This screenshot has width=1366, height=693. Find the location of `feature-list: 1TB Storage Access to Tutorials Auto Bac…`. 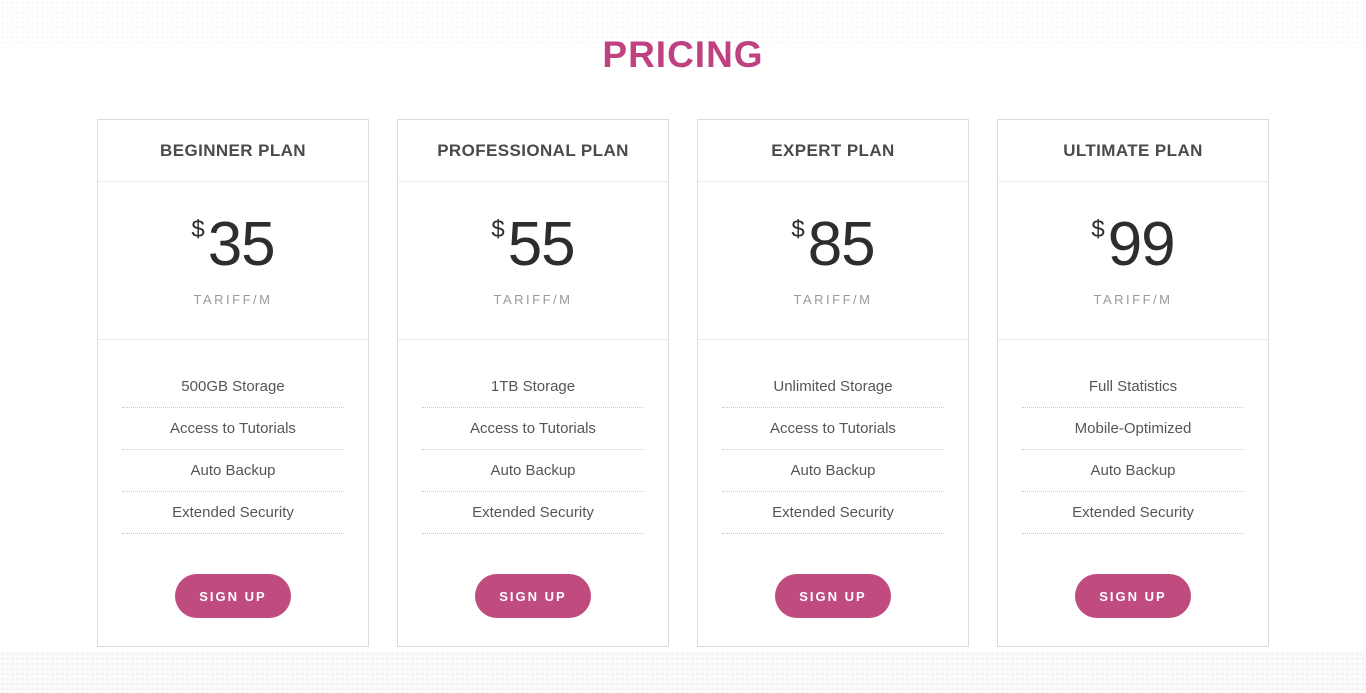

feature-list: 1TB Storage Access to Tutorials Auto Bac… is located at coordinates (533, 437).